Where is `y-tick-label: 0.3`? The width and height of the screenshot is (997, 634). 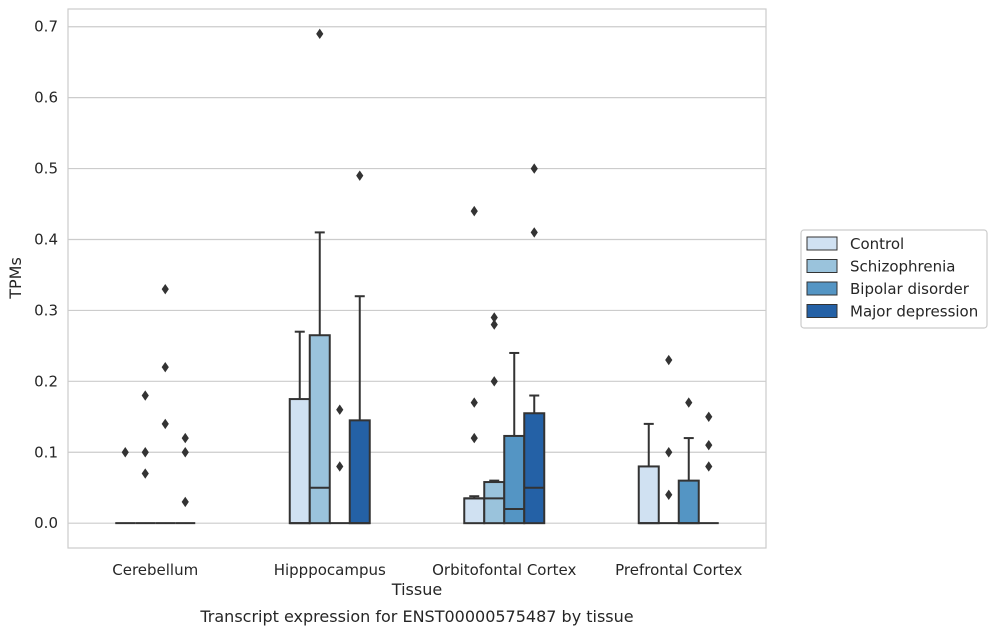
y-tick-label: 0.3 is located at coordinates (46, 310).